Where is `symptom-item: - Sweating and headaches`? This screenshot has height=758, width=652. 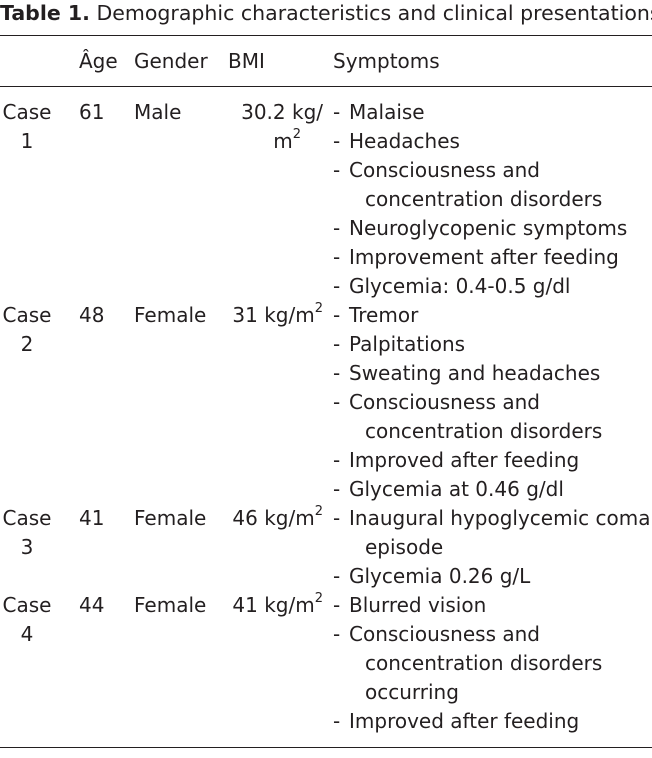
symptom-item: - Sweating and headaches is located at coordinates (492, 373).